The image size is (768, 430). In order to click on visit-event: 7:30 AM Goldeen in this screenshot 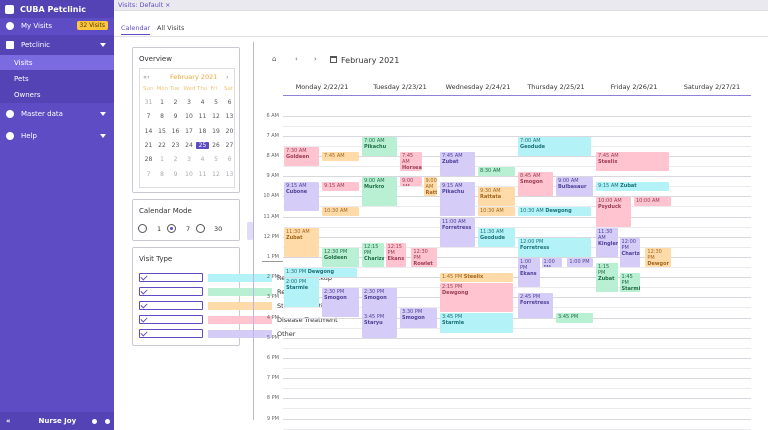, I will do `click(302, 156)`.